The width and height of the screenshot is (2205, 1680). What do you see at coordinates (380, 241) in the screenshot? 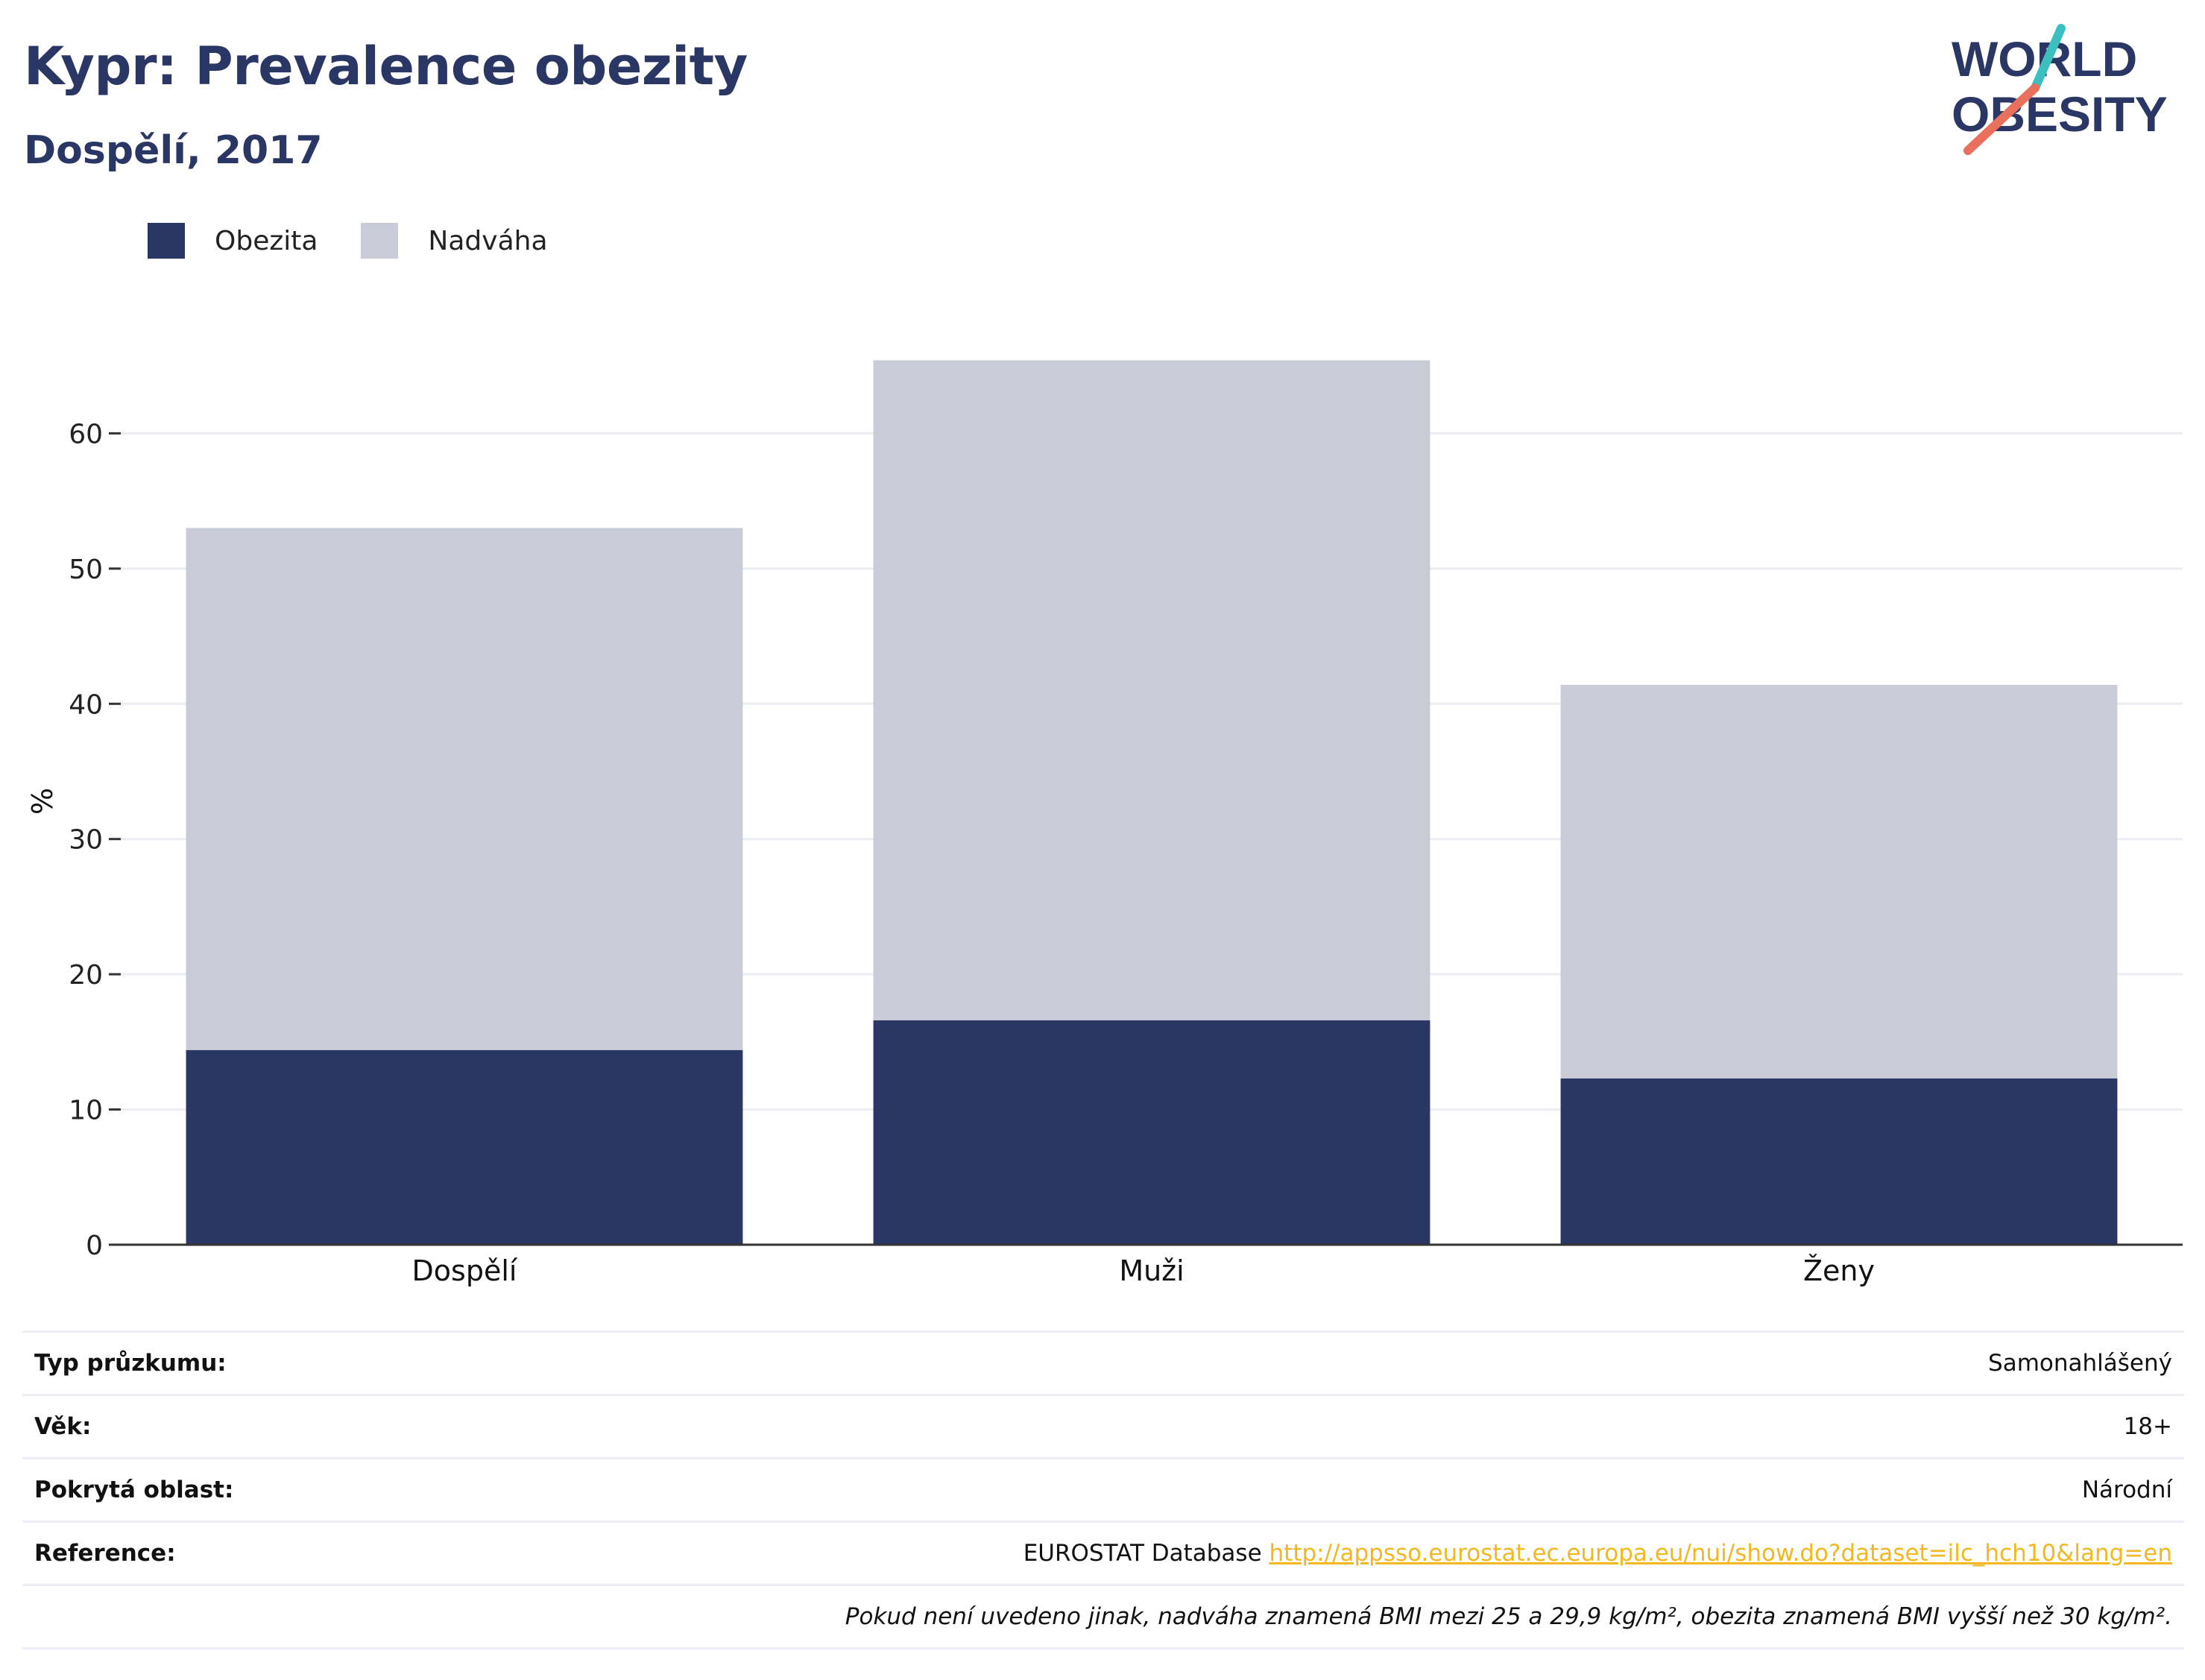
I see `legend-swatch-nadvaha` at bounding box center [380, 241].